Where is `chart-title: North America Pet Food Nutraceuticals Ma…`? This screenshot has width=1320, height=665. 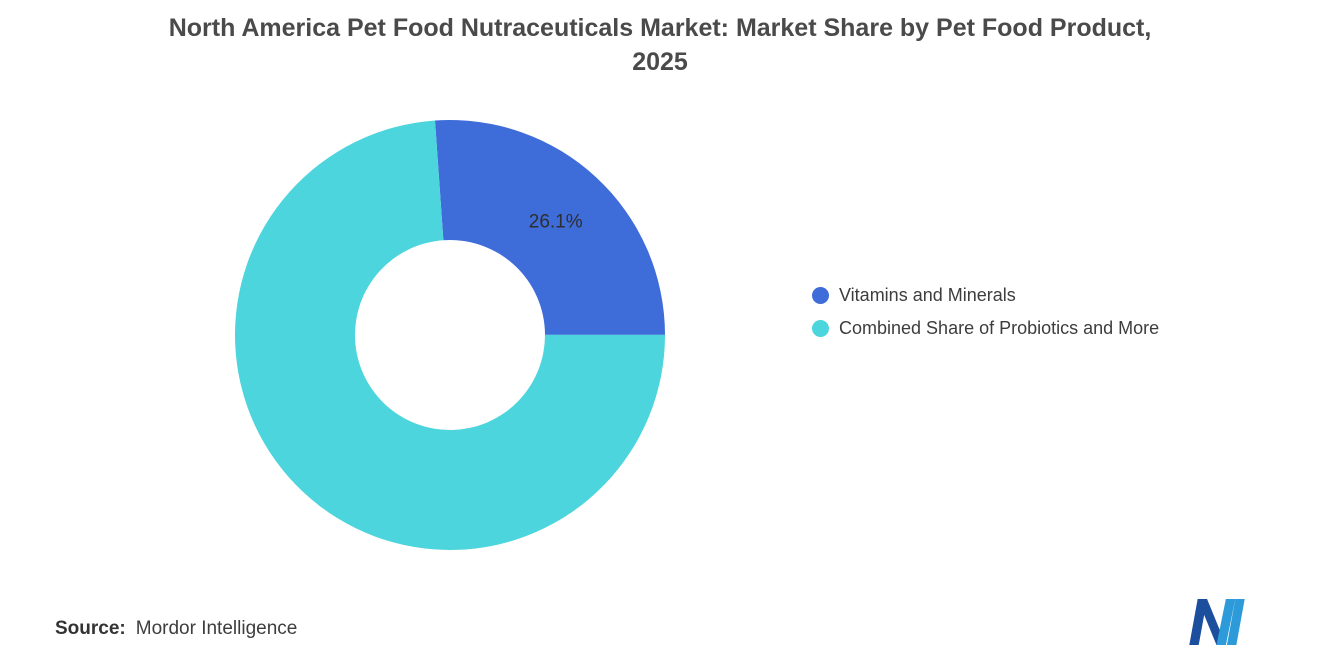
chart-title: North America Pet Food Nutraceuticals Ma… is located at coordinates (660, 45).